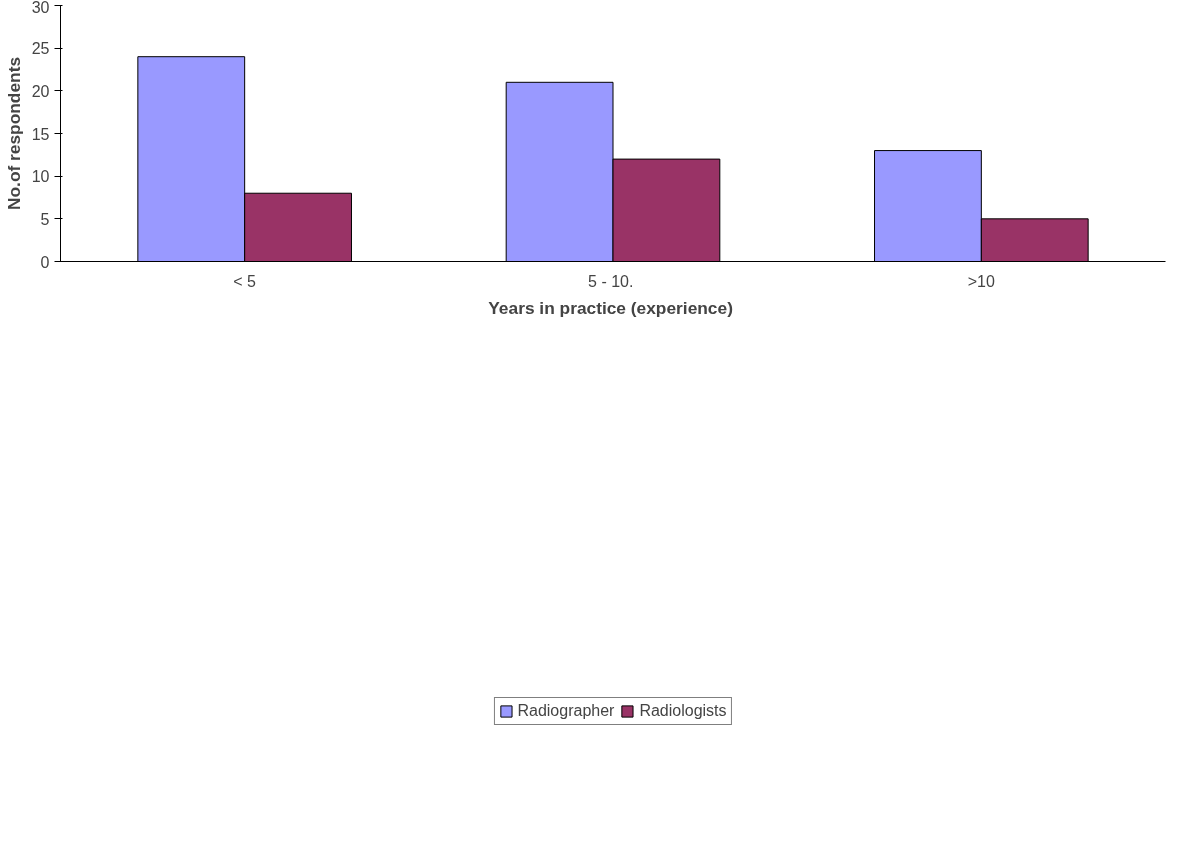  Describe the element at coordinates (40, 49) in the screenshot. I see `y-tick-label: 25` at that location.